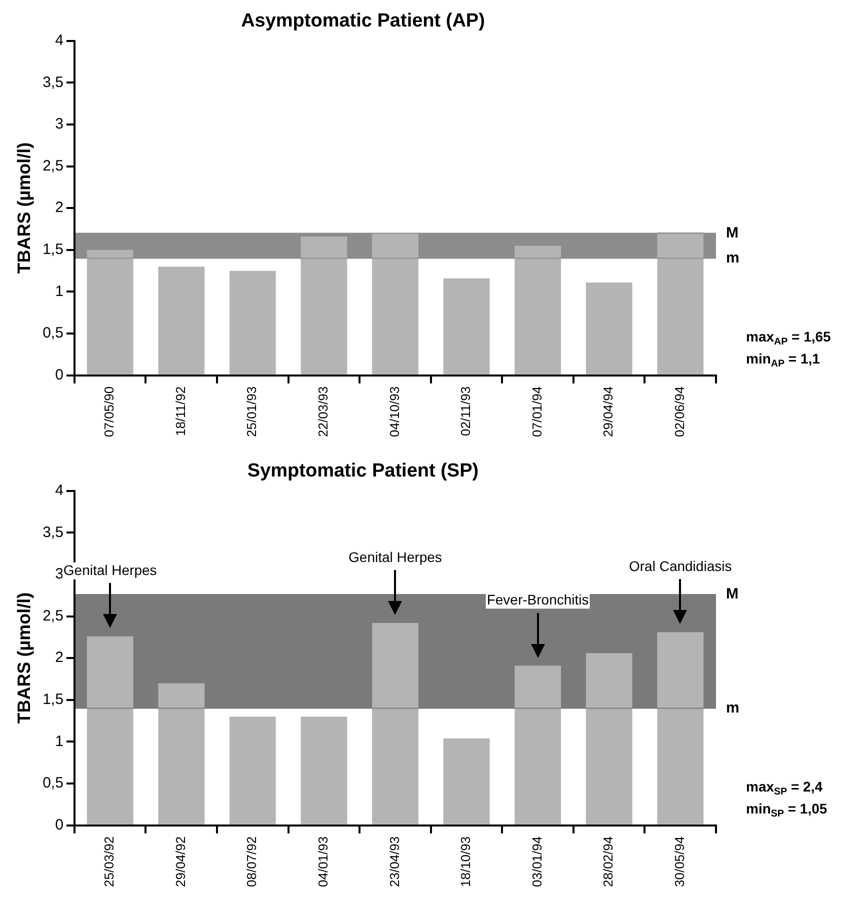 Image resolution: width=856 pixels, height=909 pixels. What do you see at coordinates (536, 862) in the screenshot?
I see `x-tick-label: 03/01/94` at bounding box center [536, 862].